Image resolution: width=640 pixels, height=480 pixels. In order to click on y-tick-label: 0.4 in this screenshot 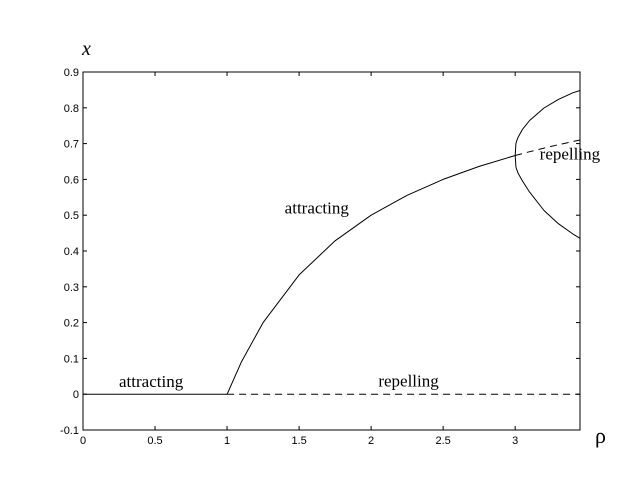, I will do `click(71, 252)`.